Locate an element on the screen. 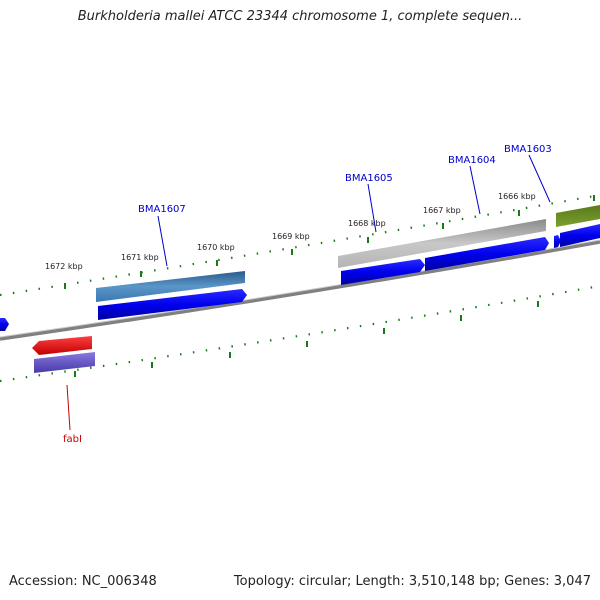 The height and width of the screenshot is (600, 600). cds-arrow-bma1603-a is located at coordinates (557, 241).